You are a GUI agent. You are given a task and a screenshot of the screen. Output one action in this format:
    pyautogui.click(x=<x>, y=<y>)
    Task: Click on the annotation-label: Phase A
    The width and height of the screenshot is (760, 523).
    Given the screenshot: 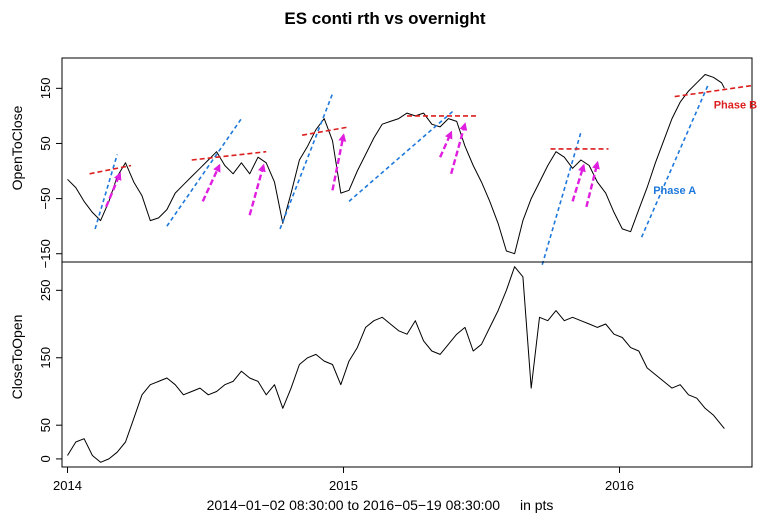 What is the action you would take?
    pyautogui.click(x=674, y=191)
    